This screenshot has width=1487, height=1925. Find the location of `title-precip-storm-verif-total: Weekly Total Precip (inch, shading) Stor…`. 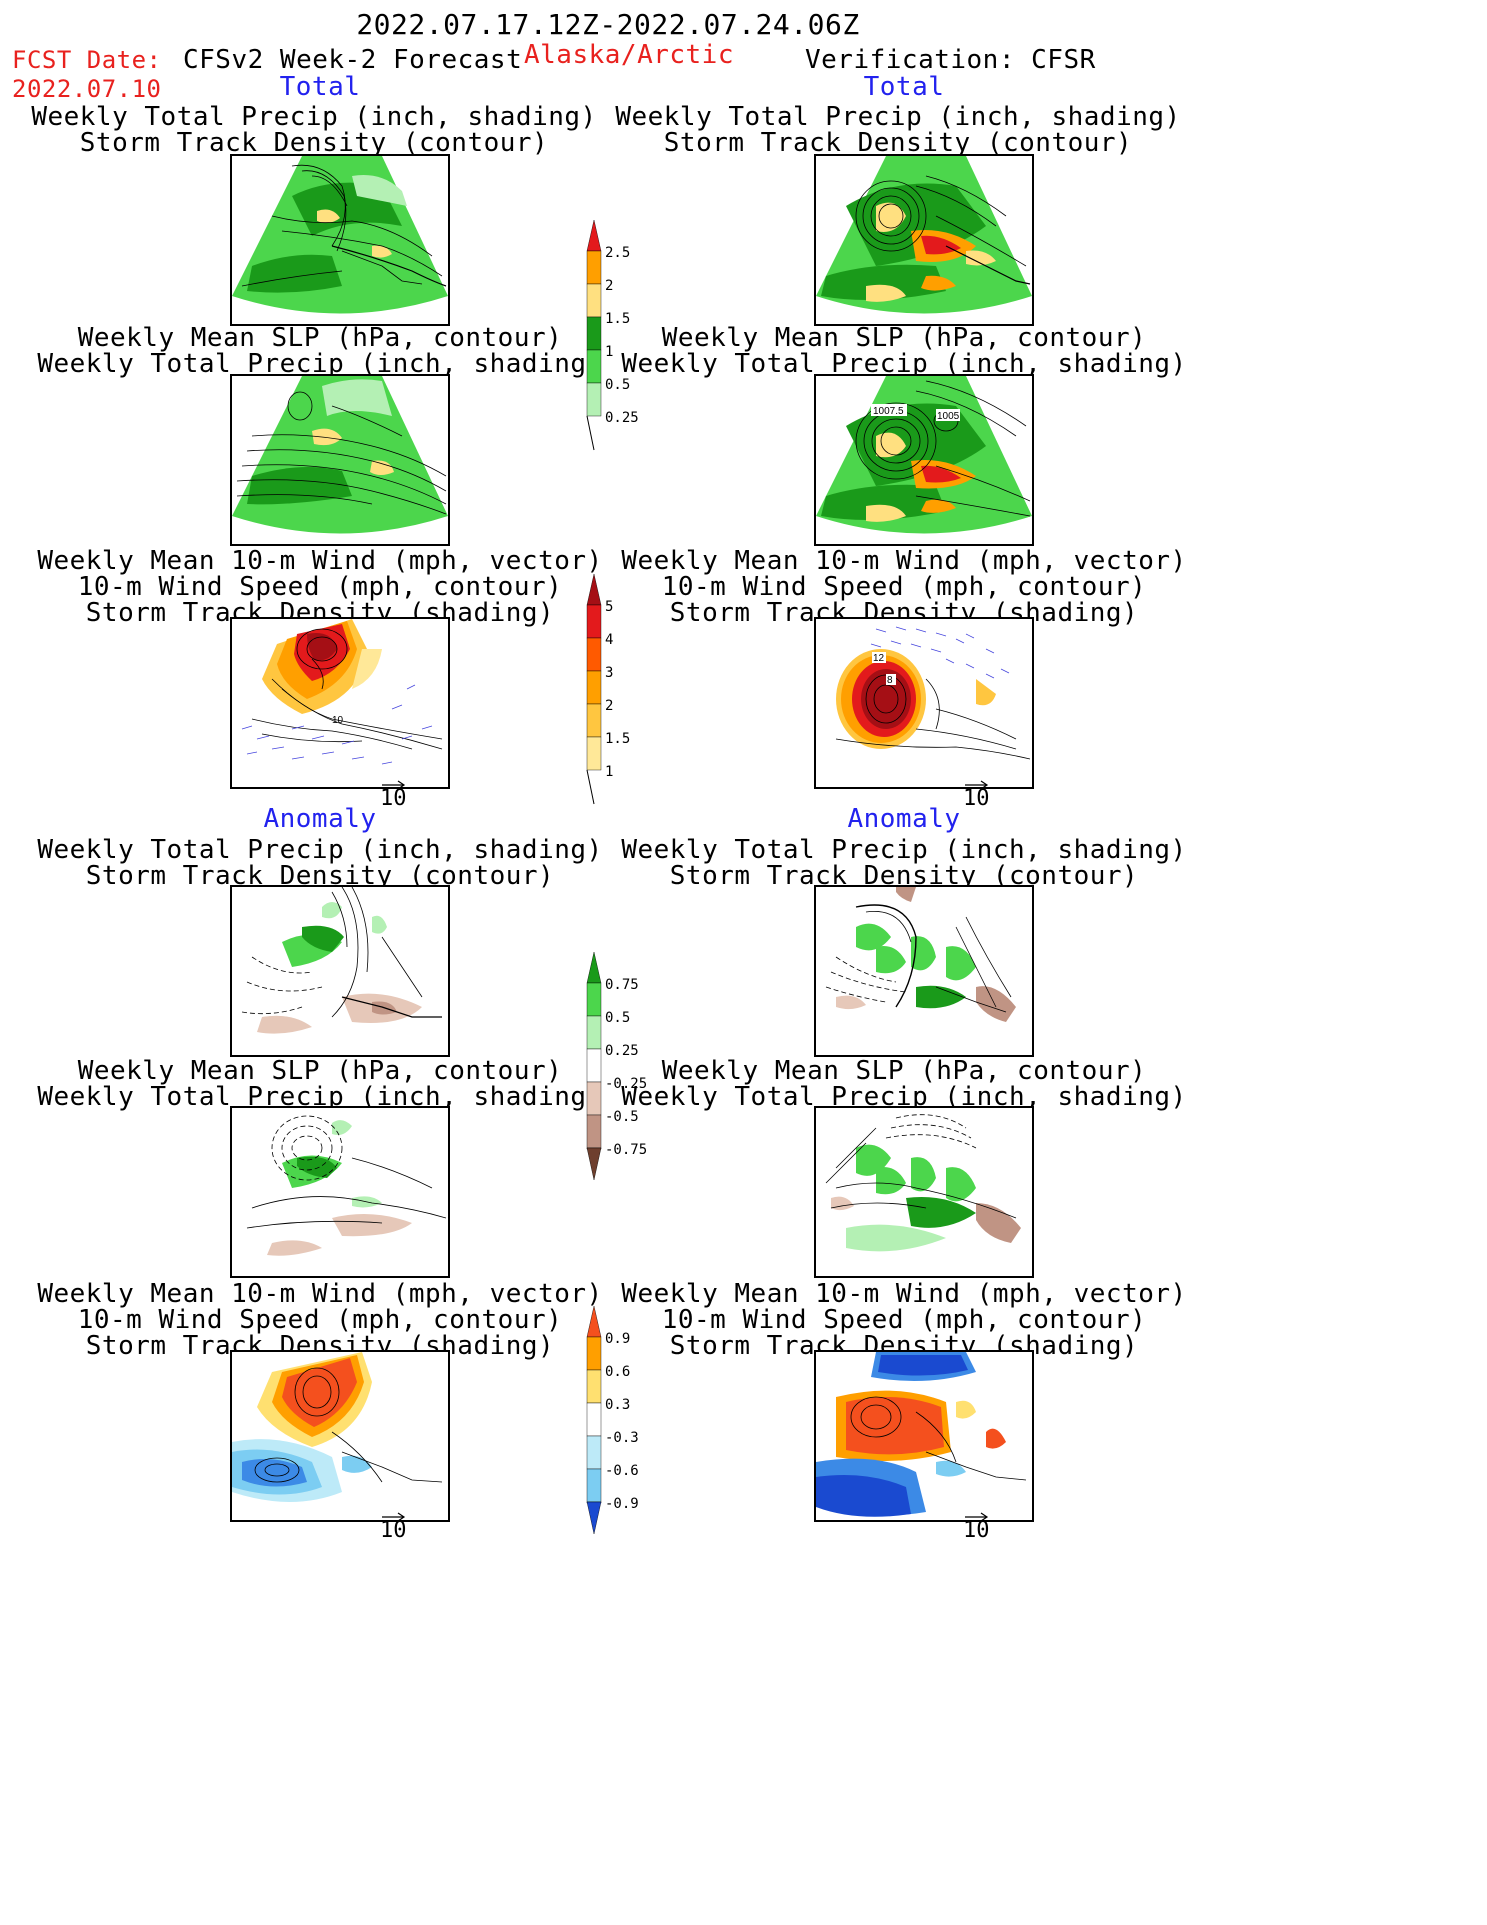

title-precip-storm-verif-total: Weekly Total Precip (inch, shading) Stor… is located at coordinates (897, 130).